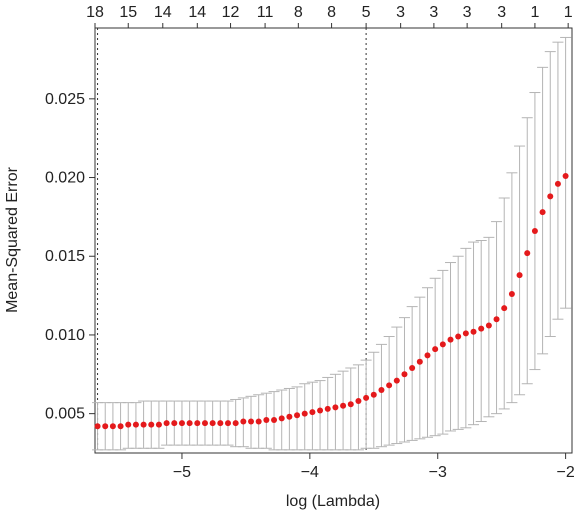  What do you see at coordinates (231, 12) in the screenshot?
I see `top-tick-label: 12` at bounding box center [231, 12].